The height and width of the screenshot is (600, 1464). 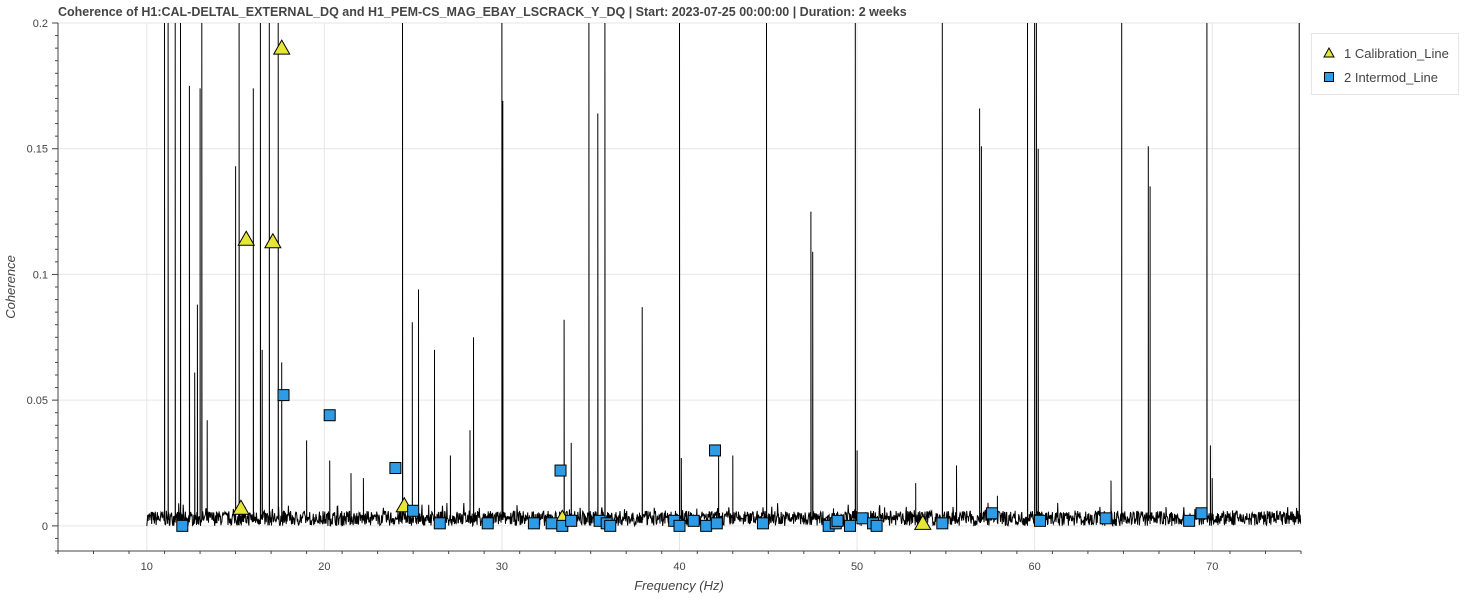 I want to click on legend-item-intermod: 2 Intermod_Line, so click(x=1380, y=77).